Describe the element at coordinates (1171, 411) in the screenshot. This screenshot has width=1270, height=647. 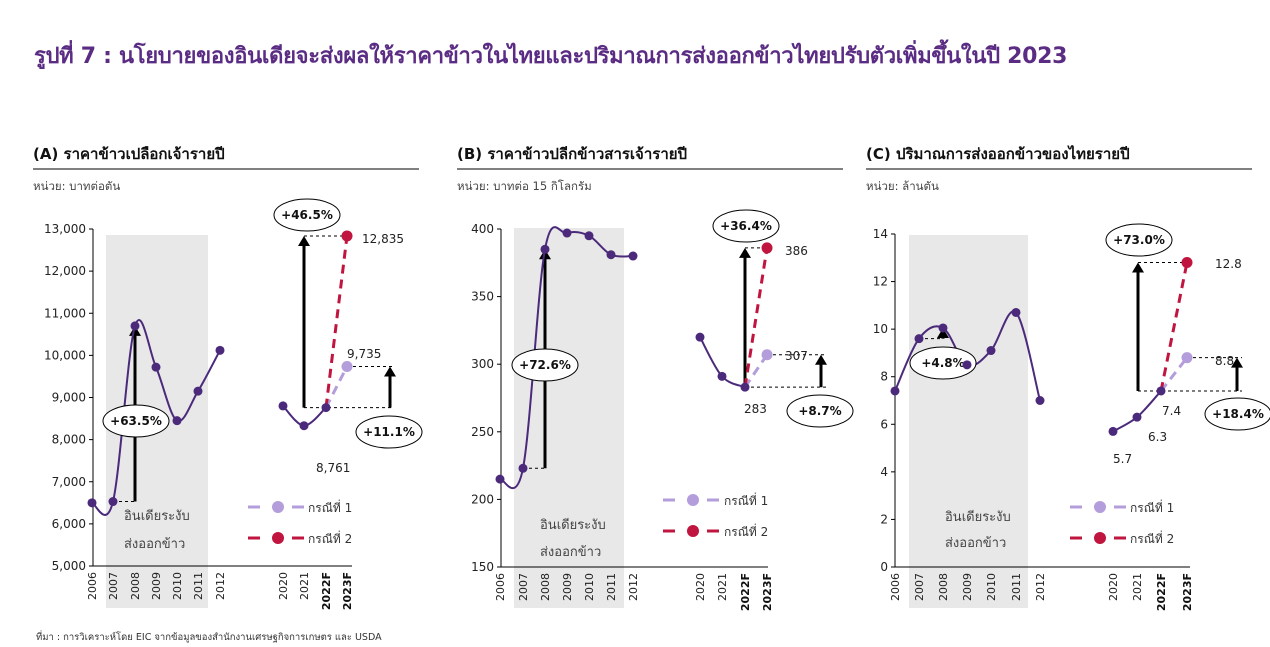
I see `data-label: 7.4` at that location.